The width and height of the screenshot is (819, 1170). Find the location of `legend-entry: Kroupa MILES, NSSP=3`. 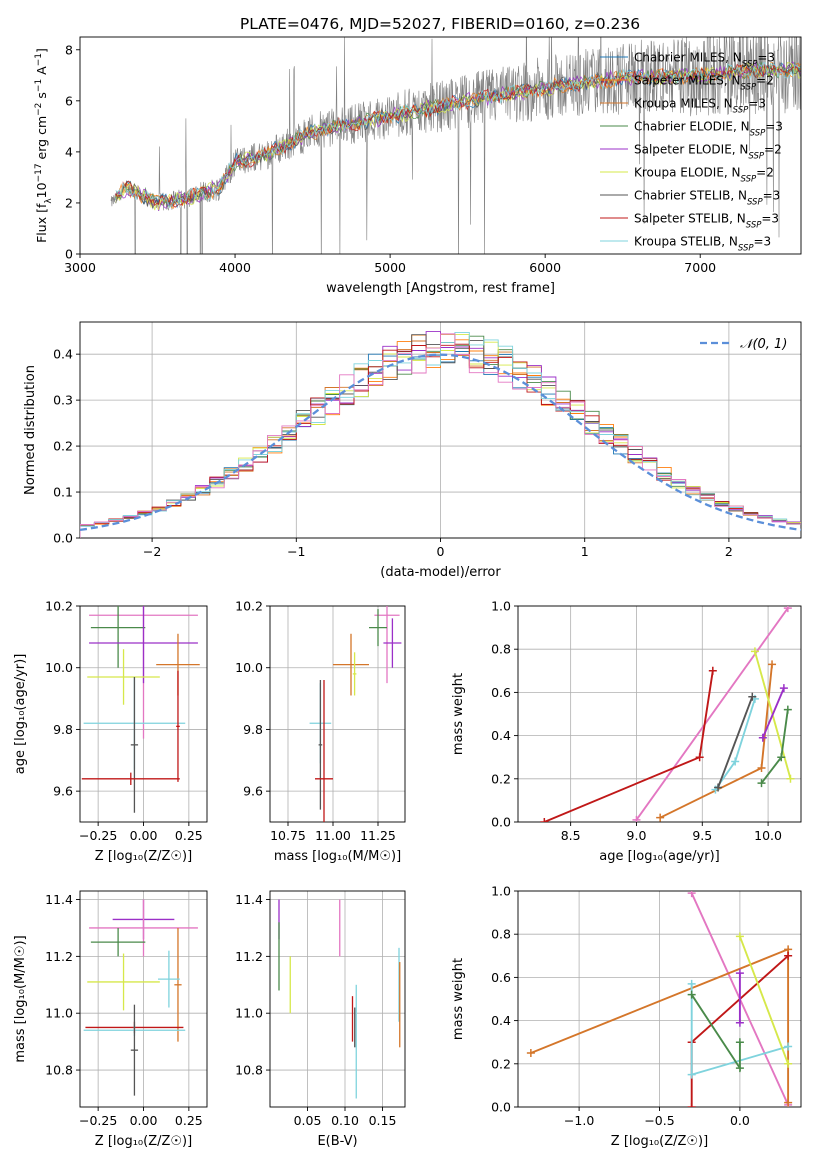

legend-entry: Kroupa MILES, NSSP=3 is located at coordinates (700, 106).